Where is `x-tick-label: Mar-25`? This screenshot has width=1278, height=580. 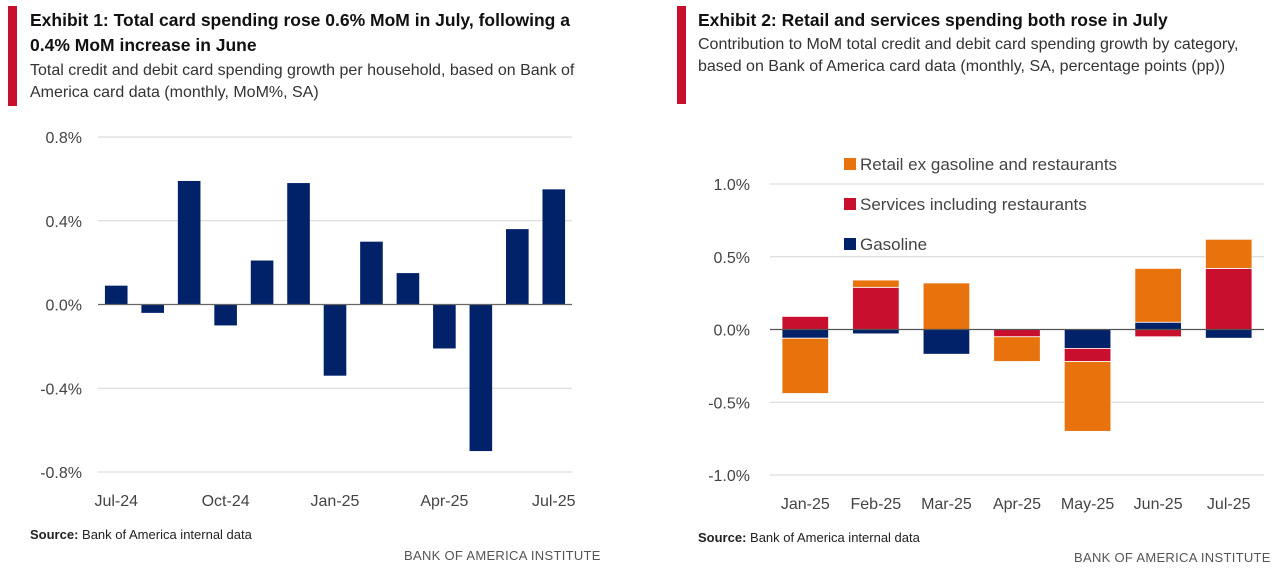
x-tick-label: Mar-25 is located at coordinates (946, 504).